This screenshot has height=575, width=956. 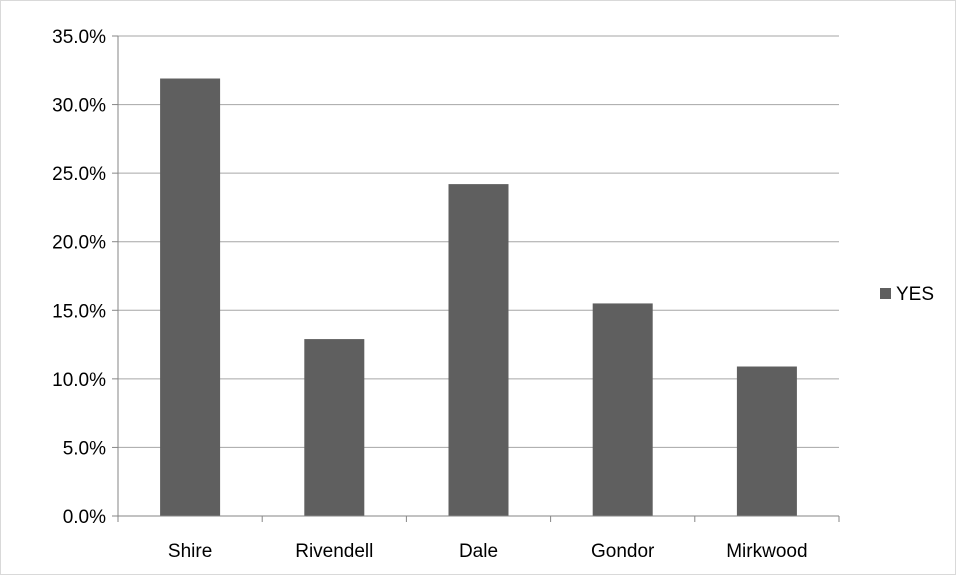 What do you see at coordinates (623, 551) in the screenshot?
I see `x-tick-label-gondor: Gondor` at bounding box center [623, 551].